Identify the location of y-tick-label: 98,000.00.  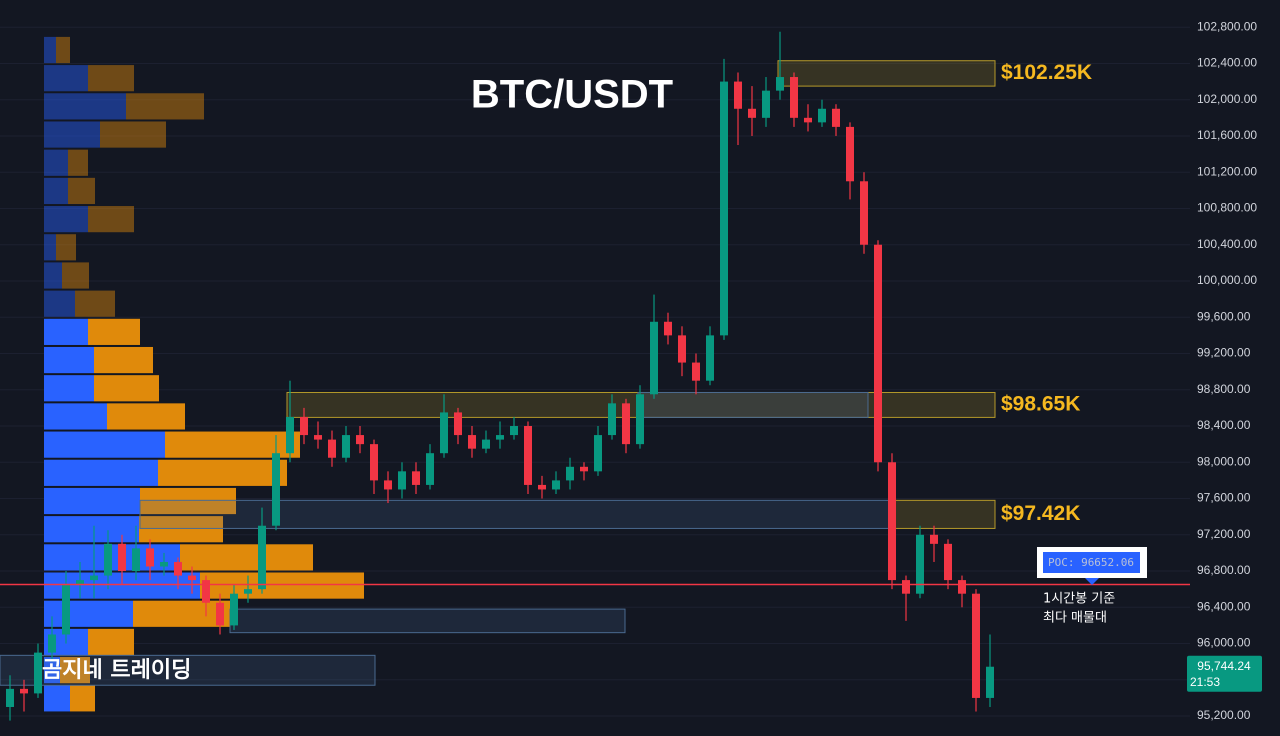
(1224, 461).